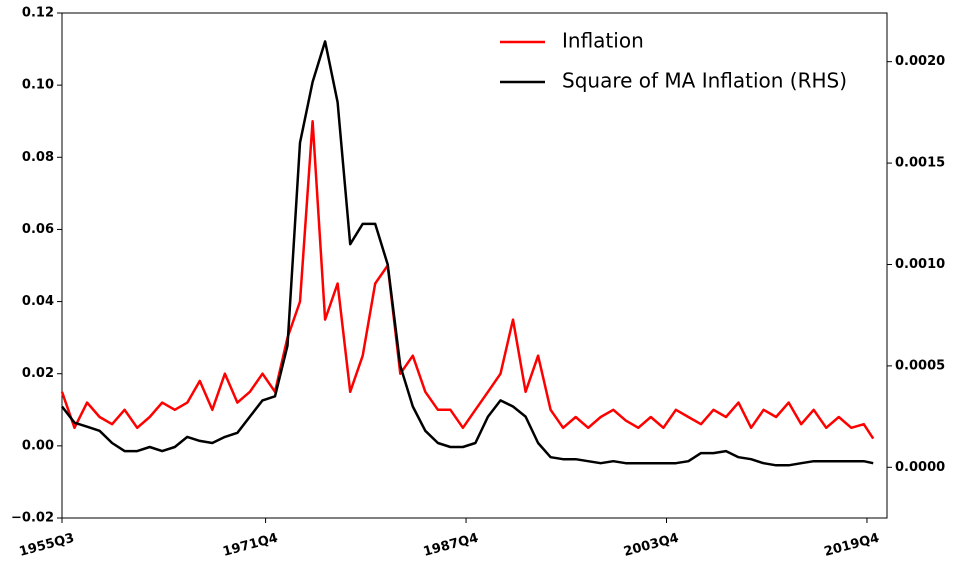 The width and height of the screenshot is (954, 563). Describe the element at coordinates (920, 163) in the screenshot. I see `y2-tick-label: 0.0015` at that location.